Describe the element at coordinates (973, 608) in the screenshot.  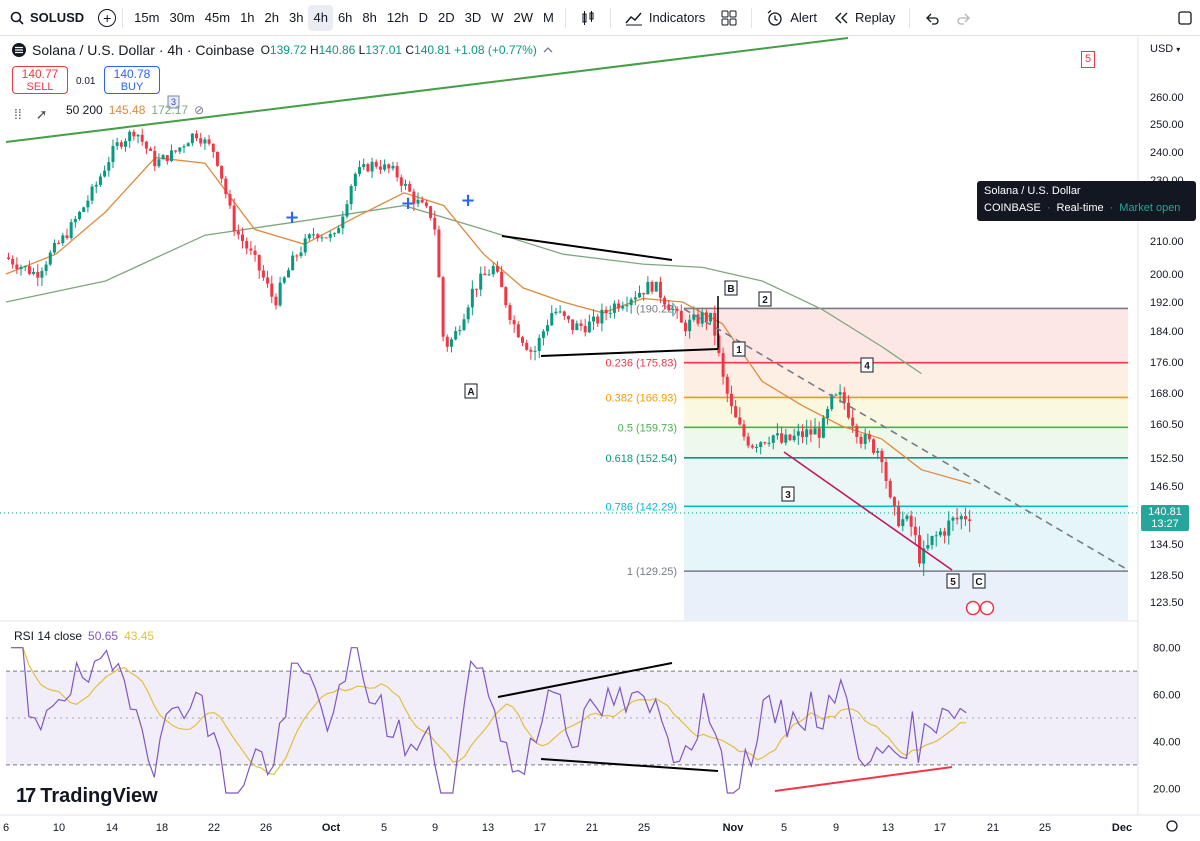
I see `economic-event-icon` at that location.